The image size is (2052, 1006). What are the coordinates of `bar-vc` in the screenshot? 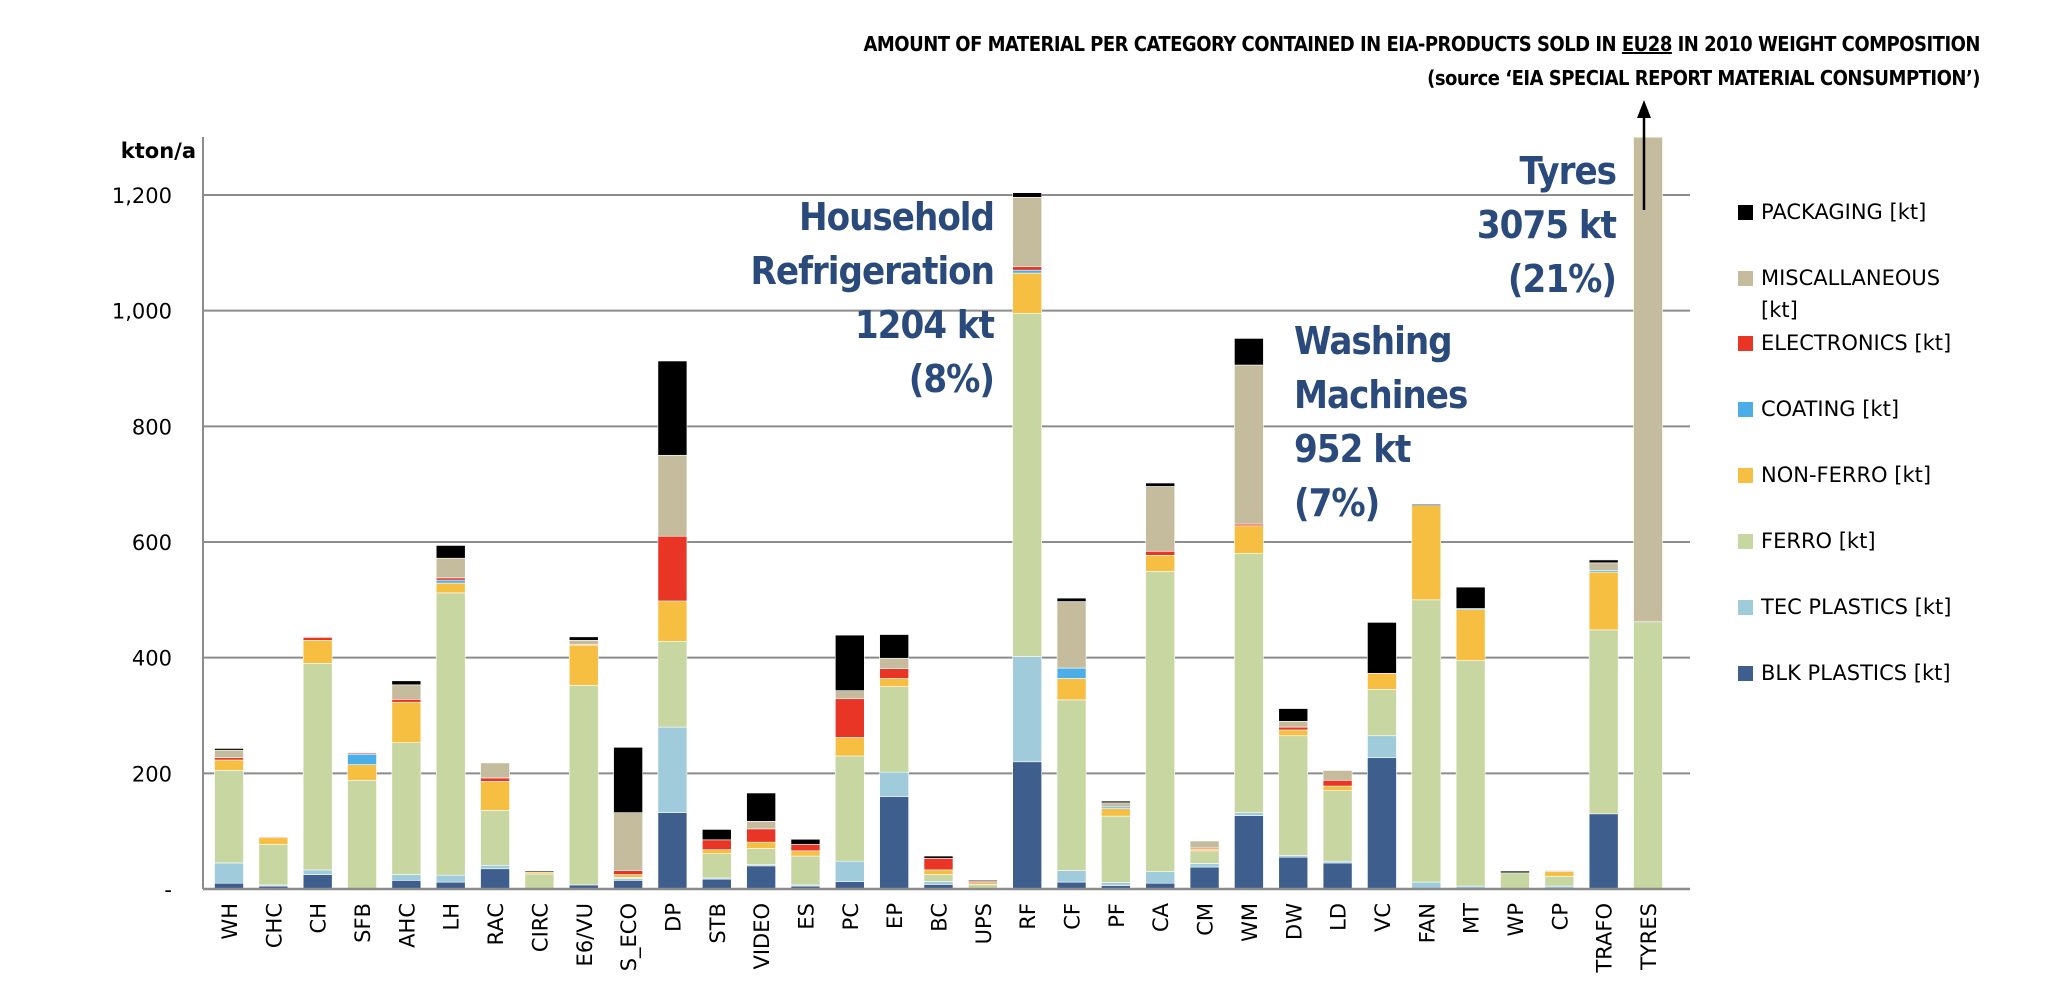 It's located at (1382, 756).